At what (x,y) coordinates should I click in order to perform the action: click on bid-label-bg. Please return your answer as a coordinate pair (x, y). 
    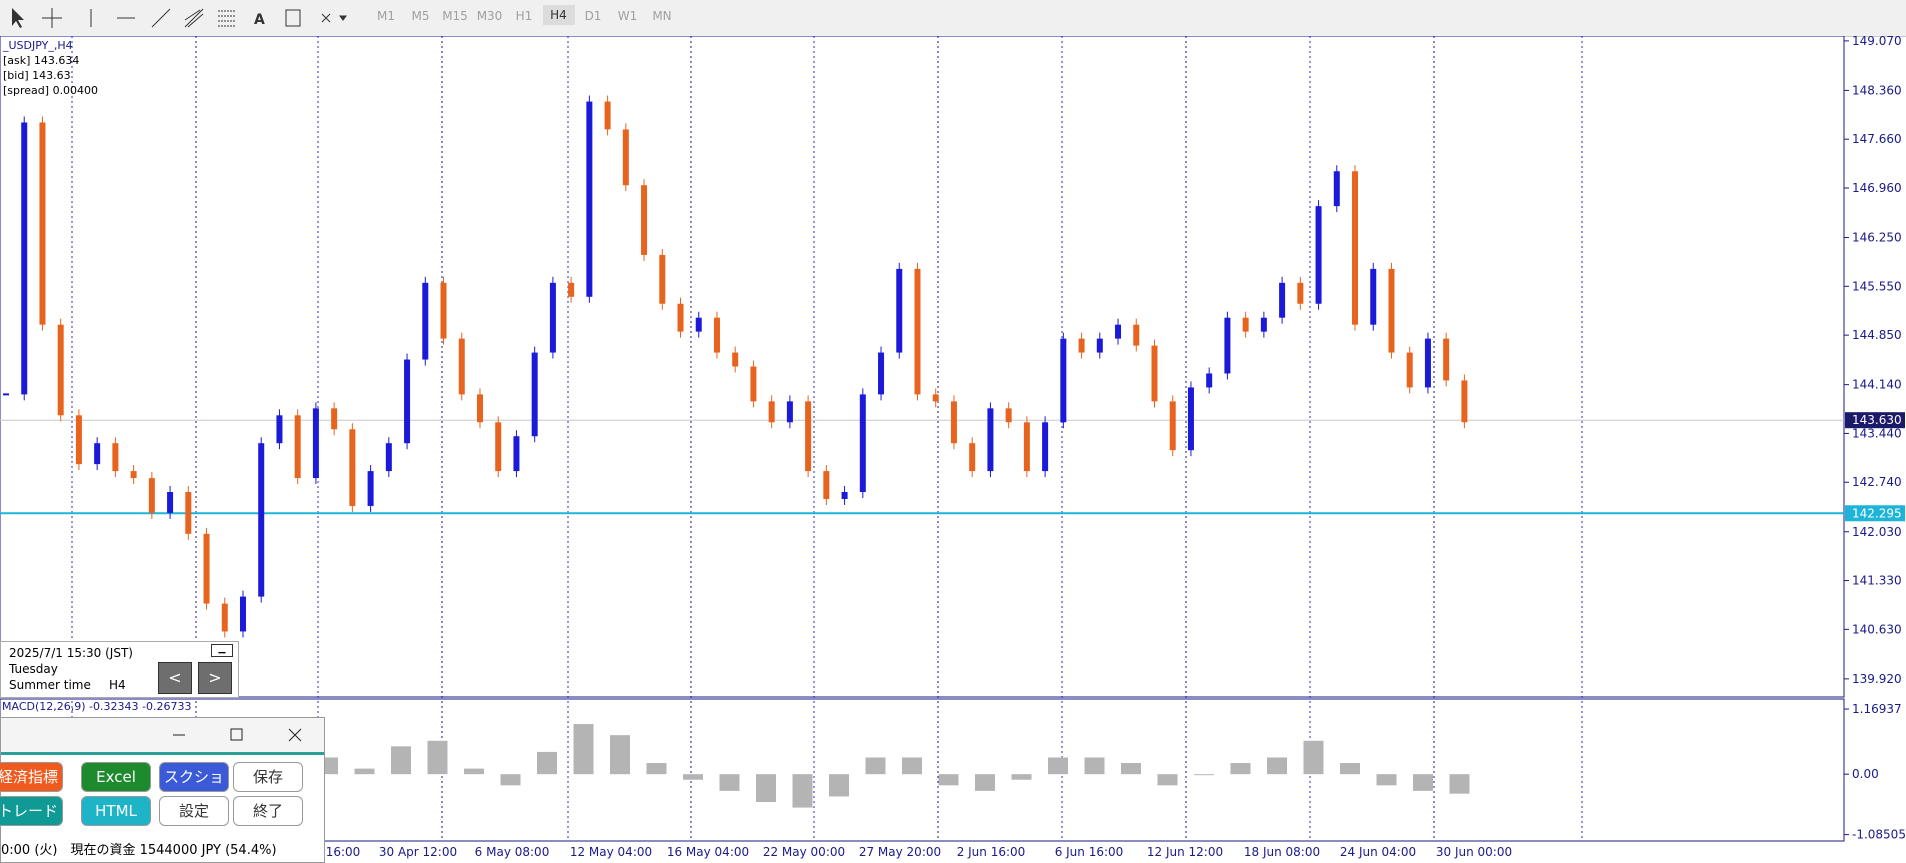
    Looking at the image, I should click on (1875, 420).